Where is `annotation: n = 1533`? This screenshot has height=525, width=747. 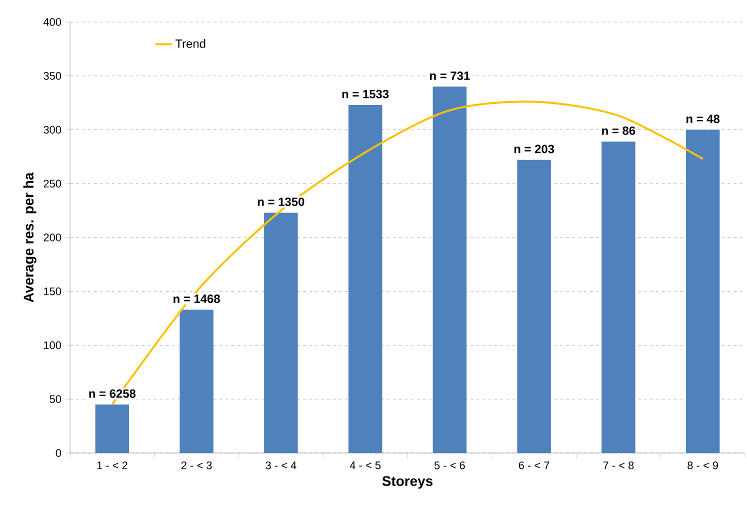
annotation: n = 1533 is located at coordinates (365, 94).